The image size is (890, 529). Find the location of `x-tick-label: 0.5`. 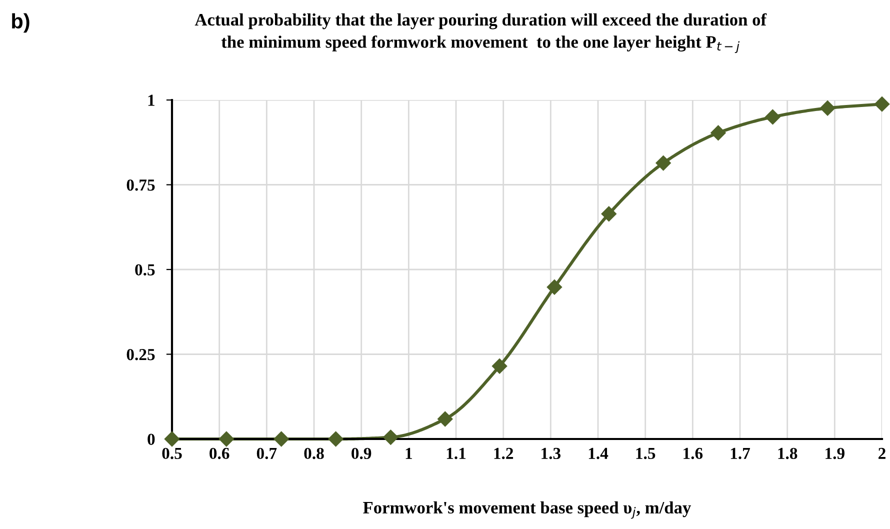

x-tick-label: 0.5 is located at coordinates (172, 454).